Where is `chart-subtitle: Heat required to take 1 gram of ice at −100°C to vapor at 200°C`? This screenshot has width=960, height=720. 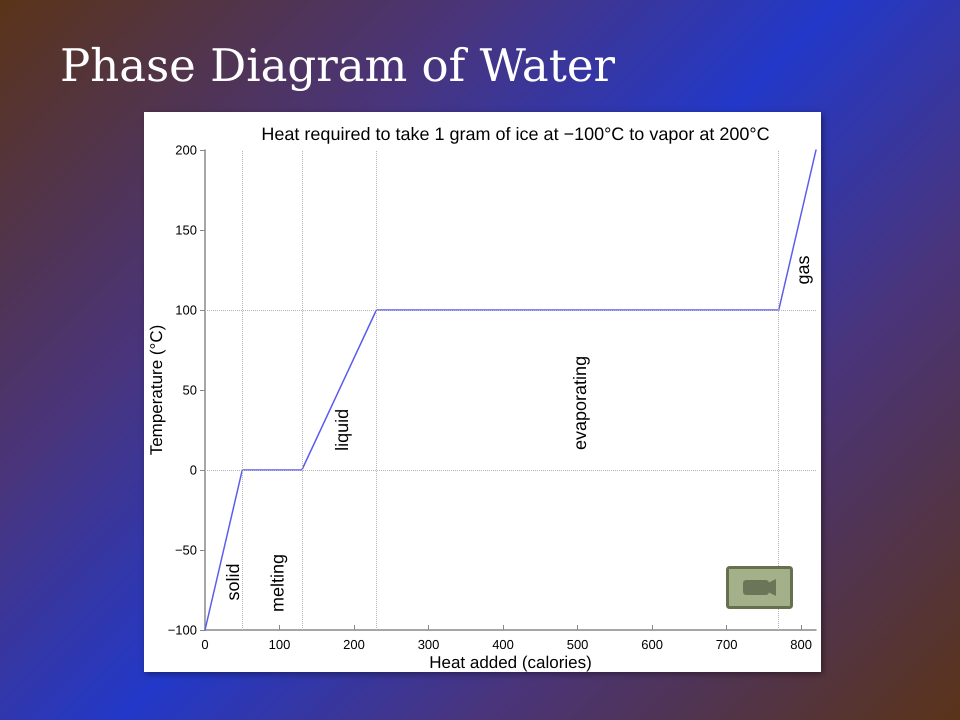 chart-subtitle: Heat required to take 1 gram of ice at −100°C to vapor at 200°C is located at coordinates (515, 134).